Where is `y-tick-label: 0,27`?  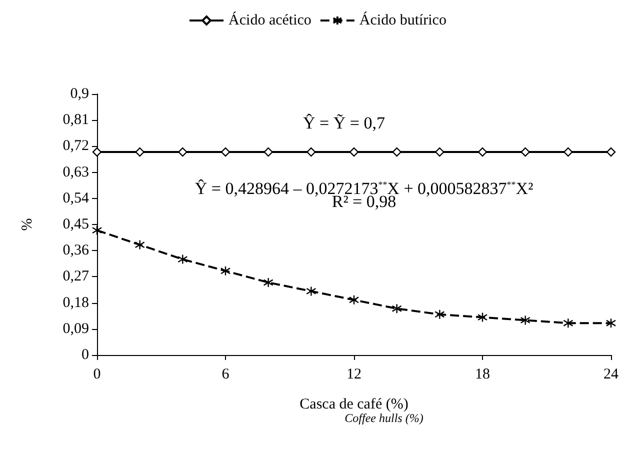 y-tick-label: 0,27 is located at coordinates (76, 276).